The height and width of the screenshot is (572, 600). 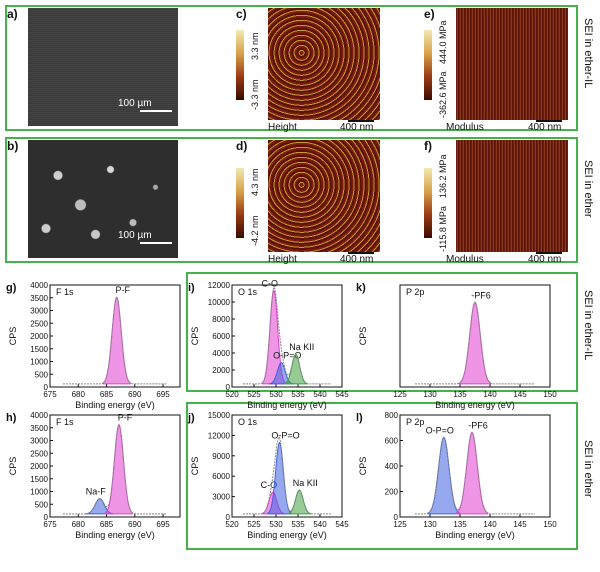 What do you see at coordinates (276, 394) in the screenshot?
I see `xtick-label-1-2: 530` at bounding box center [276, 394].